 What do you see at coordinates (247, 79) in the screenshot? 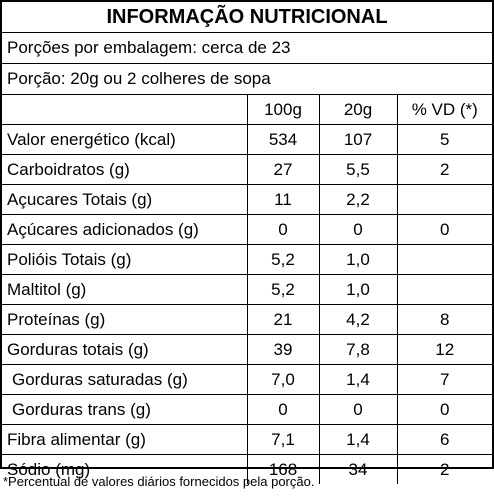
I see `serving-size: Porção: 20g ou 2 colheres de sopa` at bounding box center [247, 79].